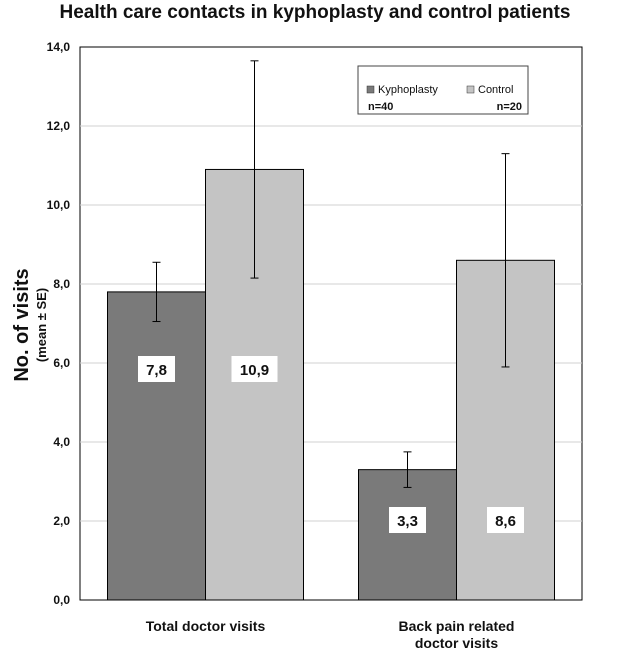 The image size is (631, 653). Describe the element at coordinates (495, 90) in the screenshot. I see `legend-label-control: Control` at that location.